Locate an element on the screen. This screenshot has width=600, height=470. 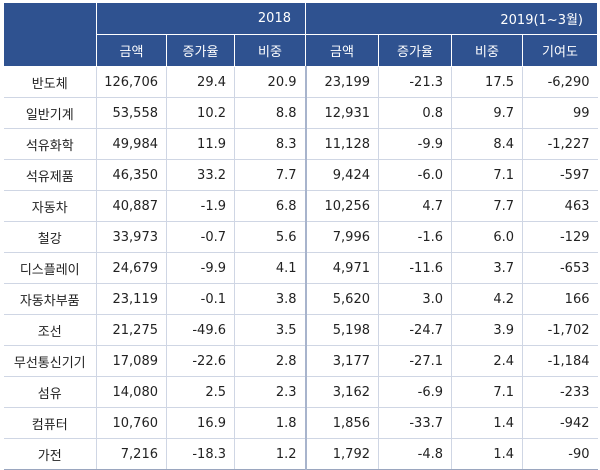
growth-2018-cell: -0.1 is located at coordinates (200, 299).